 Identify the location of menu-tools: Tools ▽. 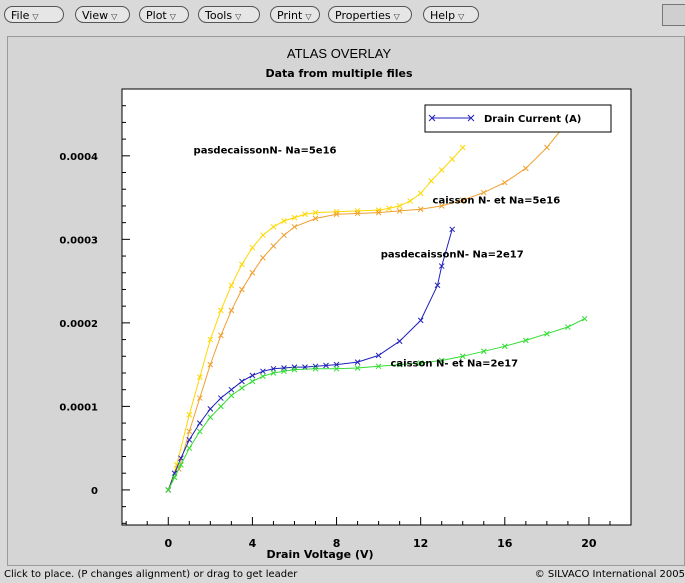
(229, 14).